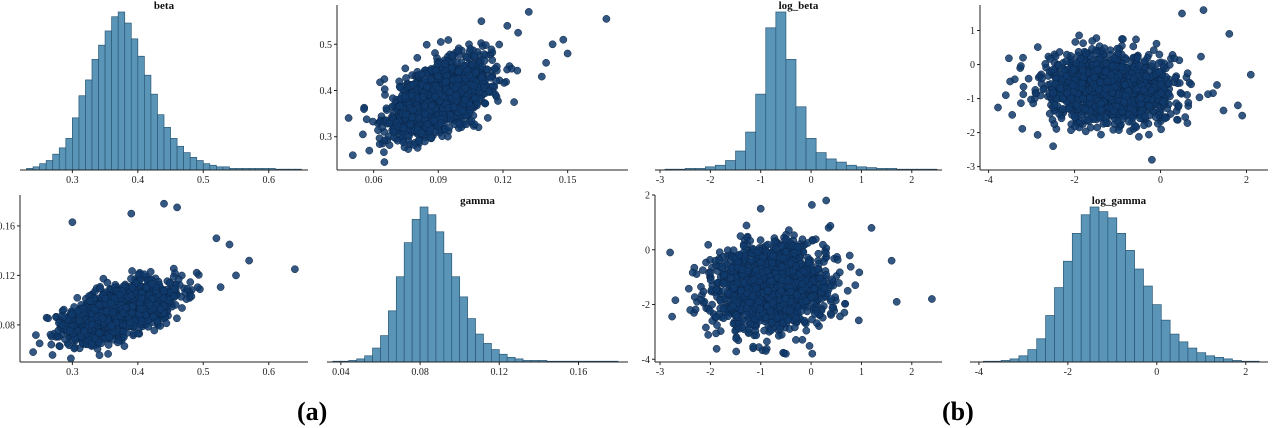 Image resolution: width=1280 pixels, height=428 pixels. What do you see at coordinates (503, 180) in the screenshot?
I see `x-tick-label: 0.12` at bounding box center [503, 180].